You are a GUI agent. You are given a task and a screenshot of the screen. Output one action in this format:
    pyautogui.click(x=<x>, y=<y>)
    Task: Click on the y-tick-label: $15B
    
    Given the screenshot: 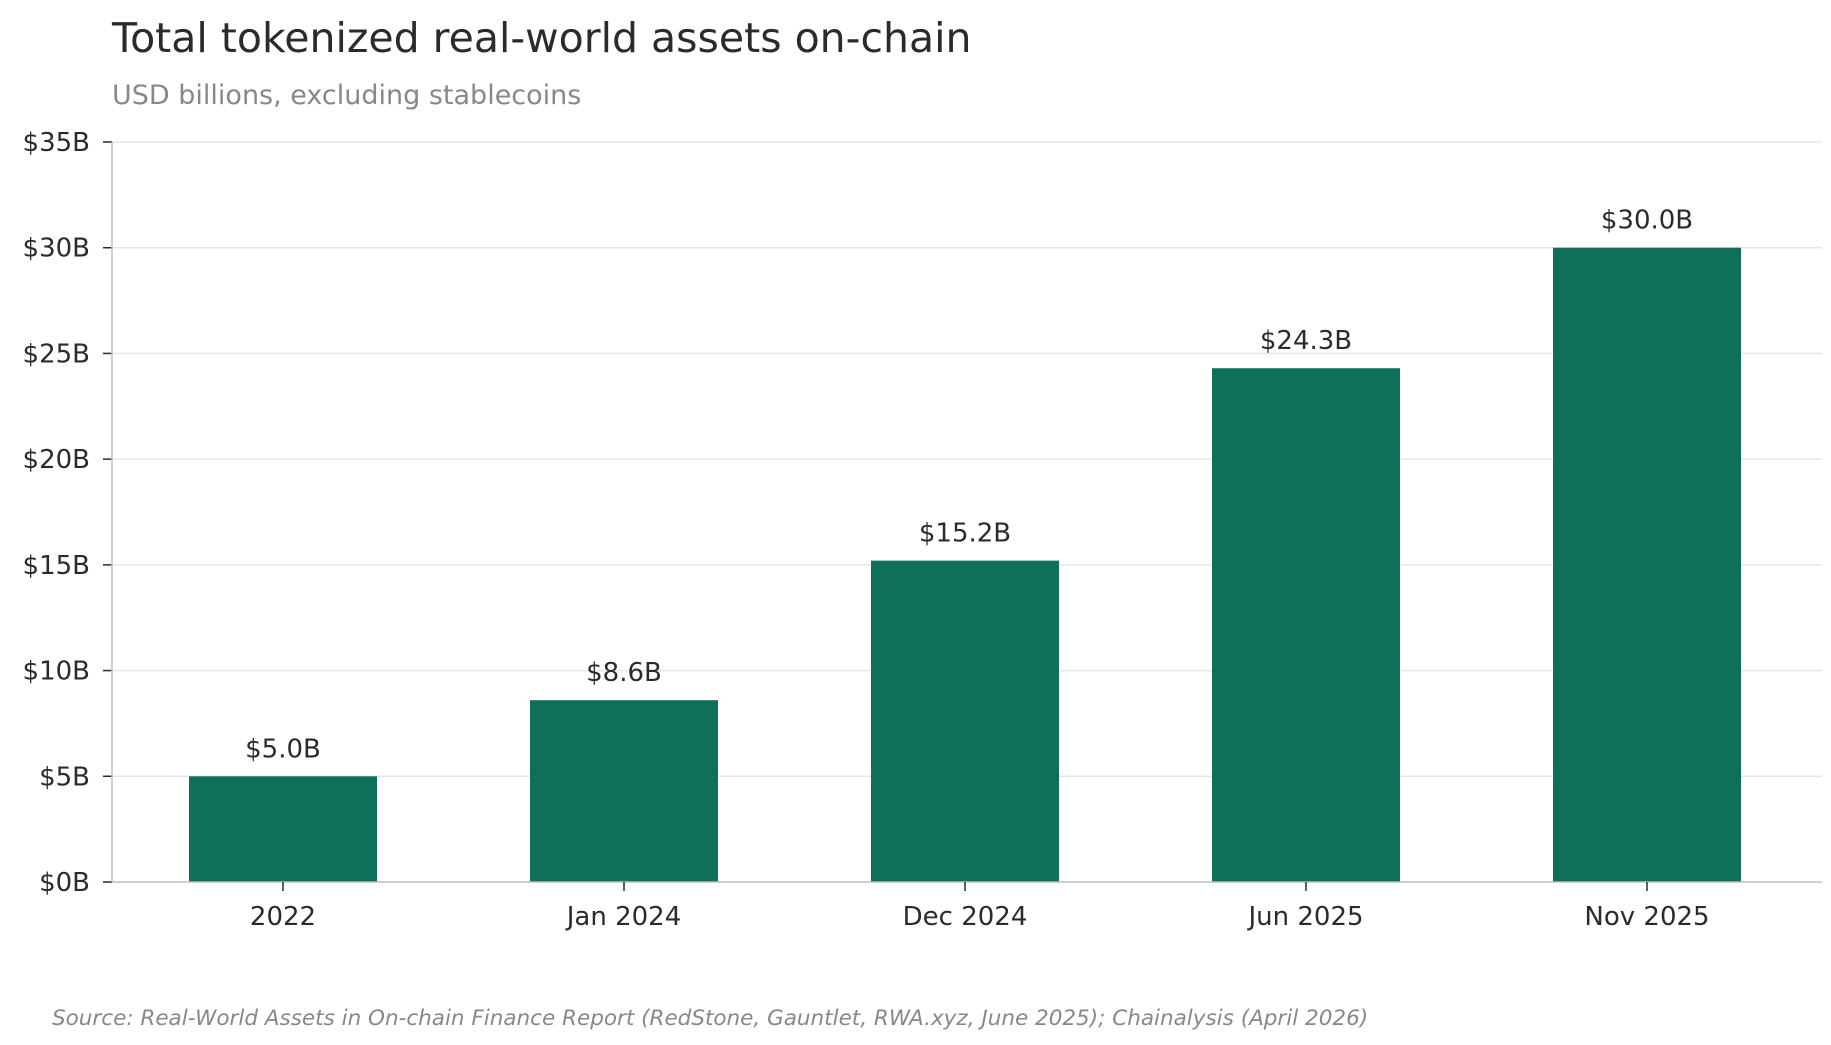 What is the action you would take?
    pyautogui.click(x=56, y=566)
    